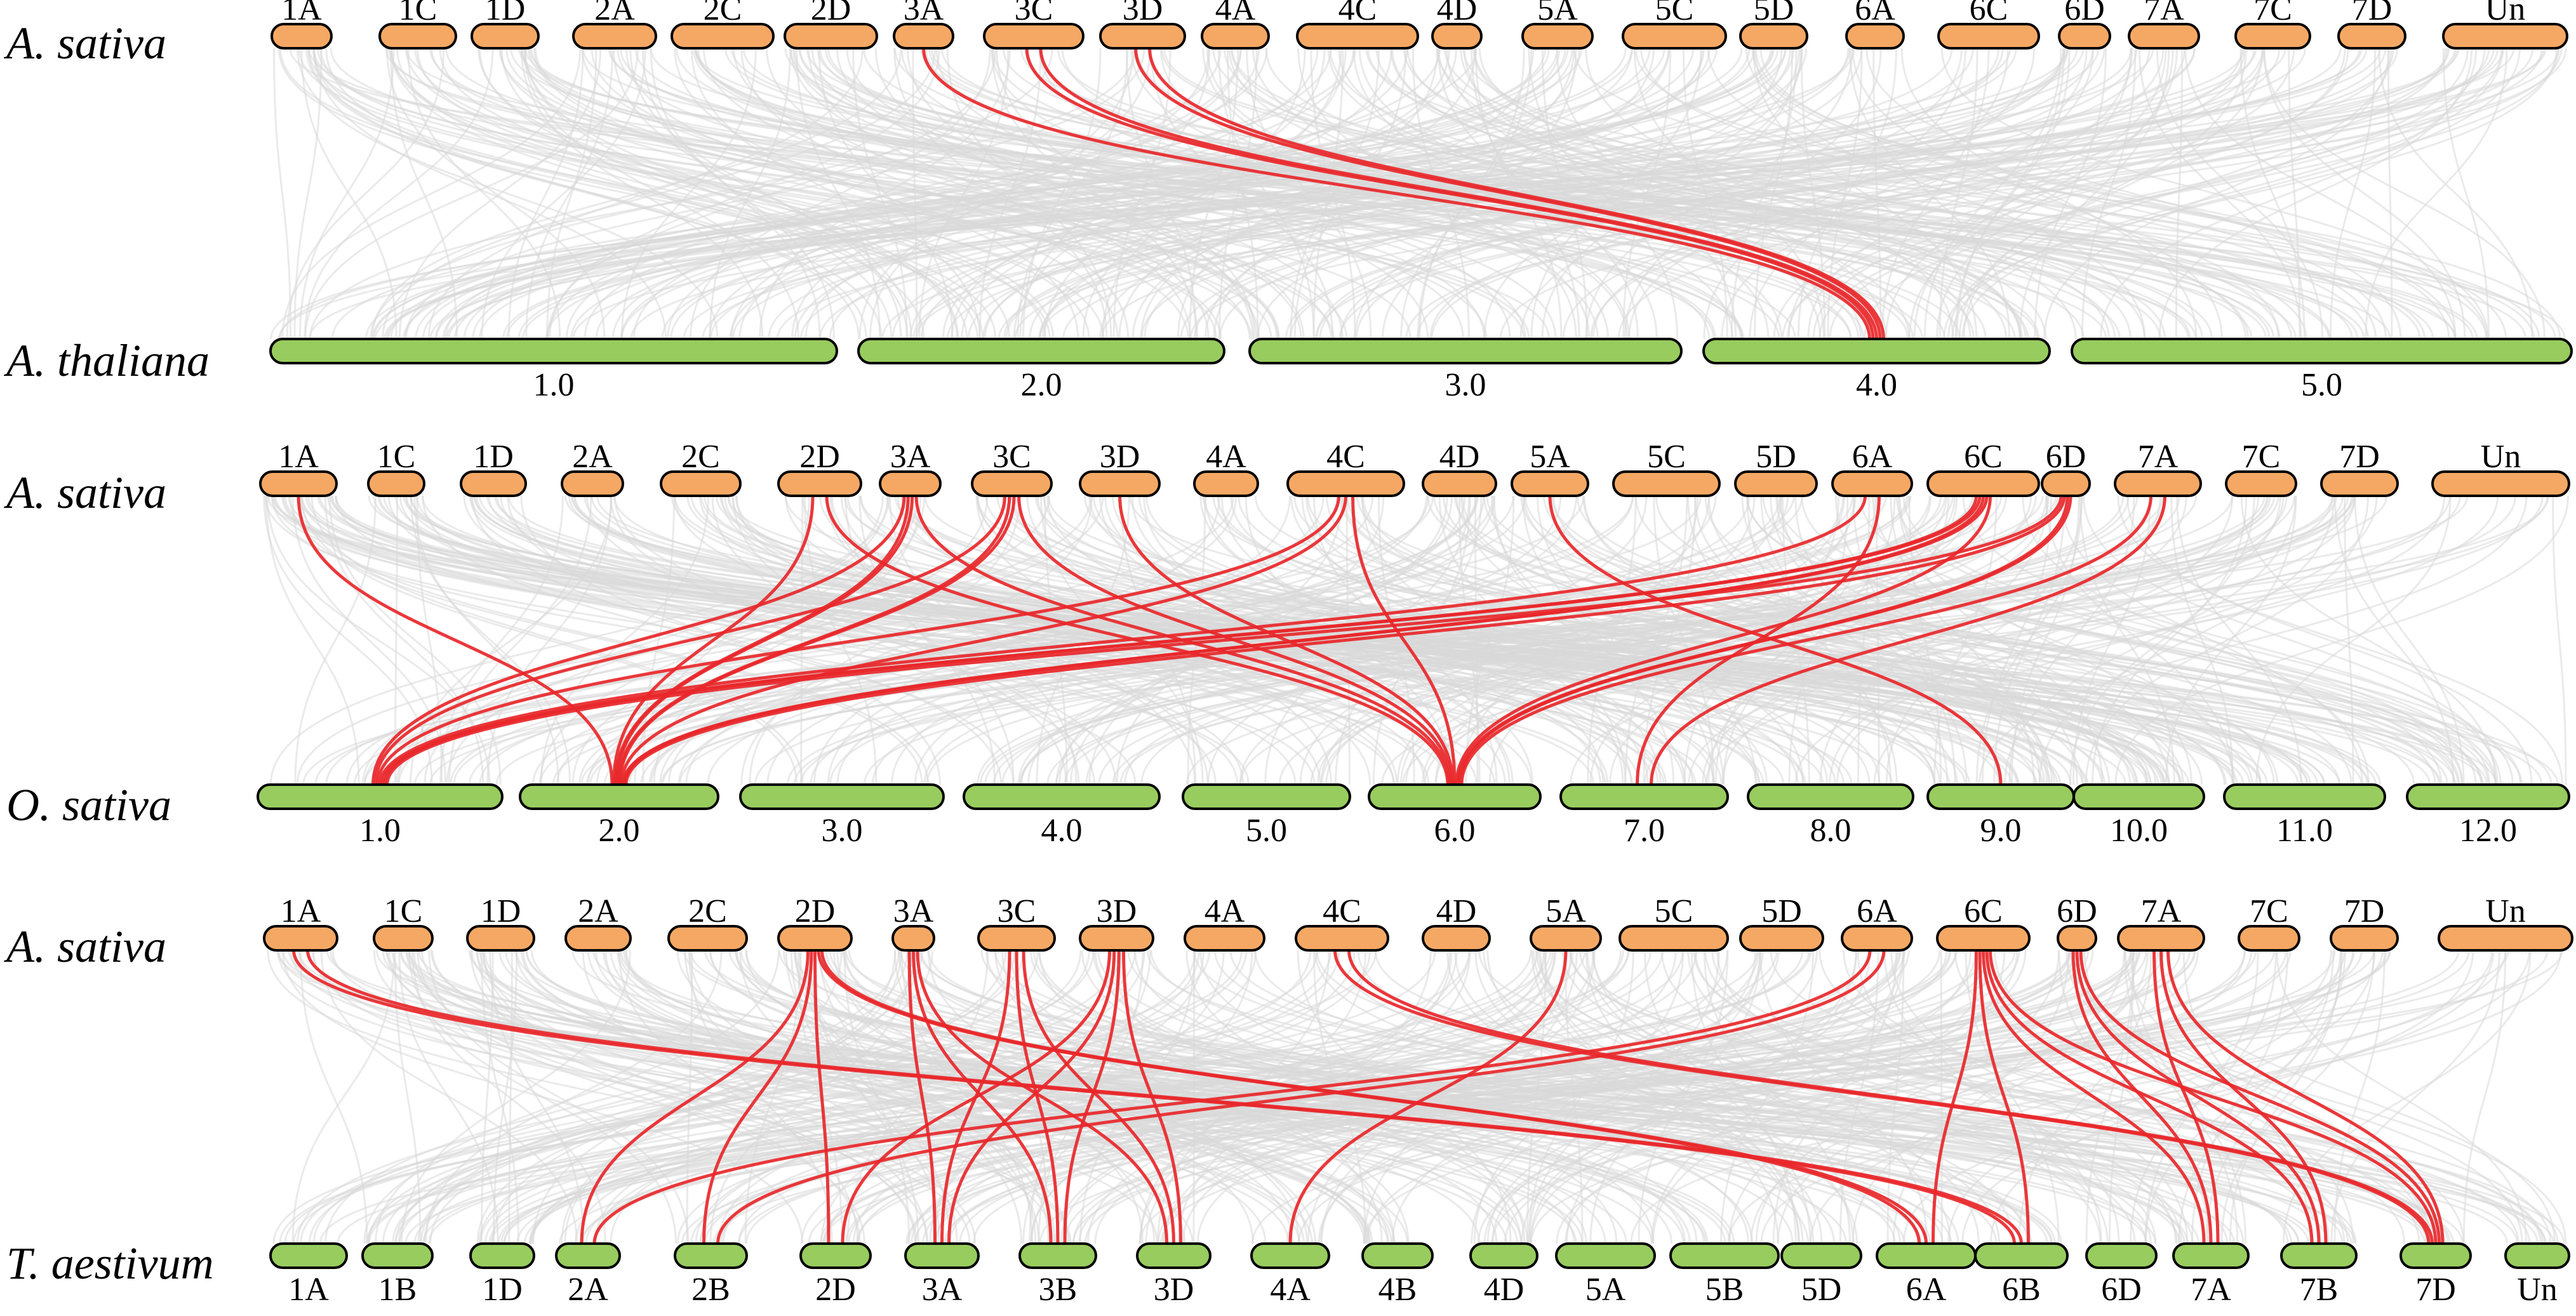 Image resolution: width=2576 pixels, height=1316 pixels. What do you see at coordinates (1831, 831) in the screenshot?
I see `chromosome-label-bottom-8-0: 8.0` at bounding box center [1831, 831].